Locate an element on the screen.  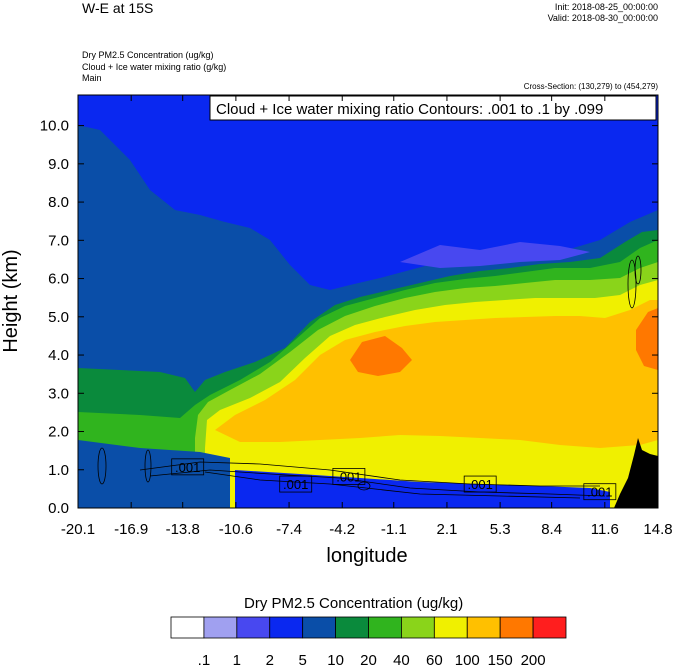
y-tick-label: 0.0 is located at coordinates (58, 508).